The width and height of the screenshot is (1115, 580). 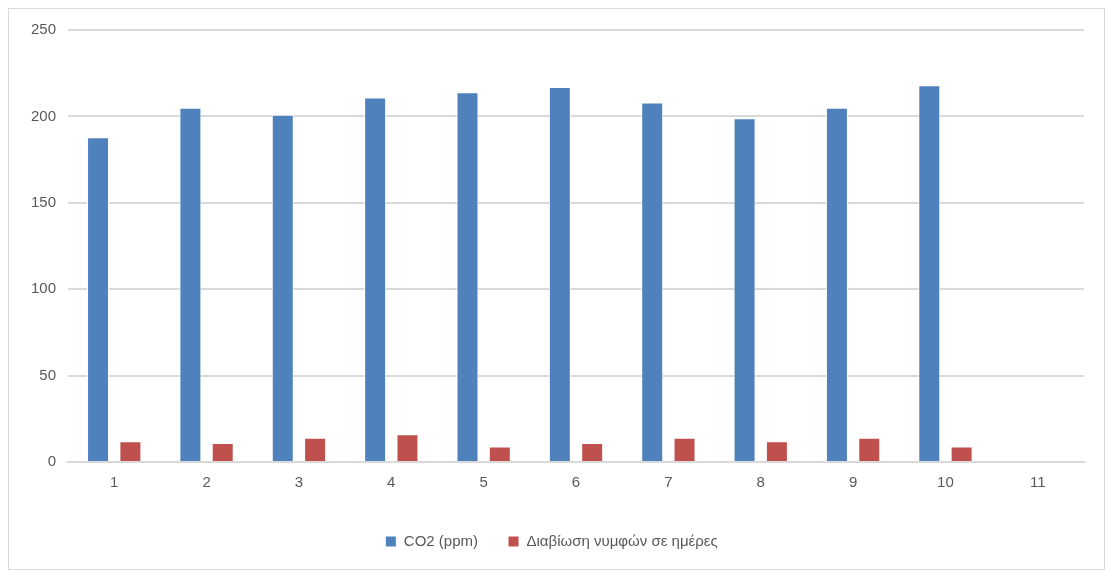 I want to click on x-tick-label: 1, so click(x=114, y=482).